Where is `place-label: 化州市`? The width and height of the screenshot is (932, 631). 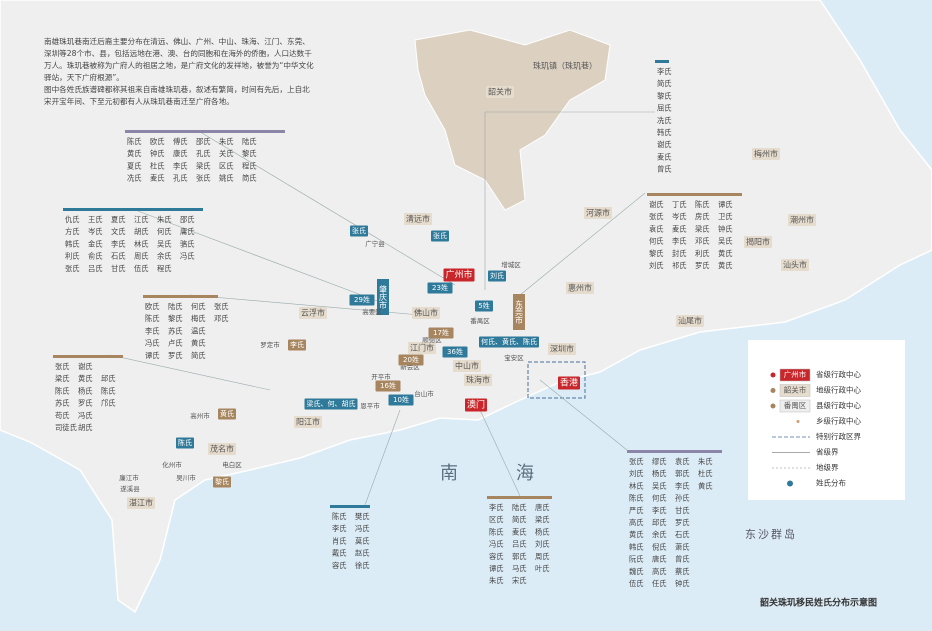
place-label: 化州市 is located at coordinates (172, 464).